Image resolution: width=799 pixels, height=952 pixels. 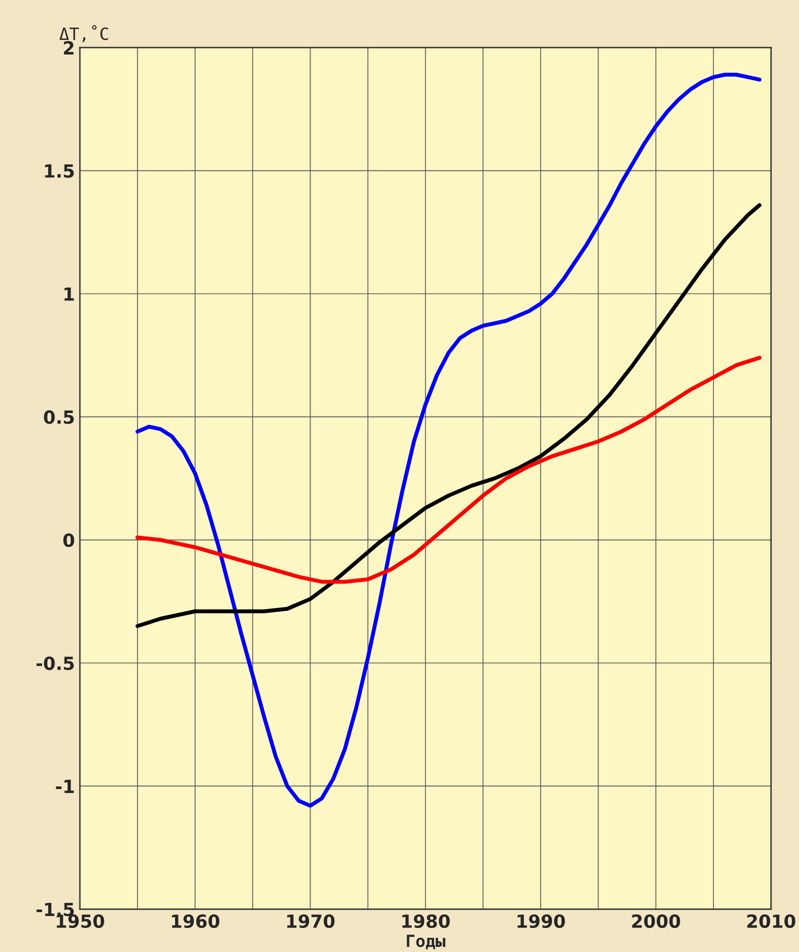 What do you see at coordinates (541, 921) in the screenshot?
I see `x-tick-label: 1990` at bounding box center [541, 921].